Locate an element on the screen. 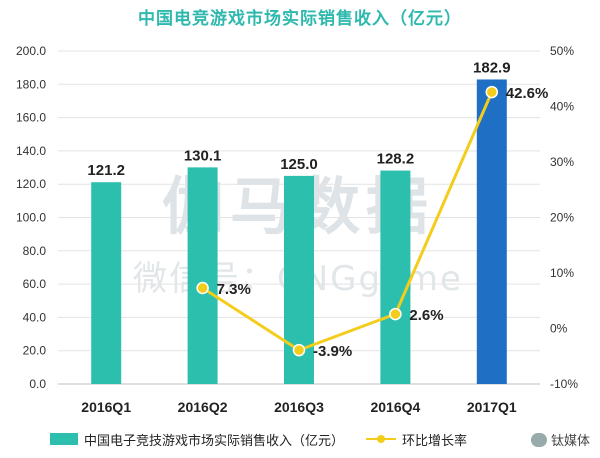  y-left-tick-label: 100.0 is located at coordinates (31, 218).